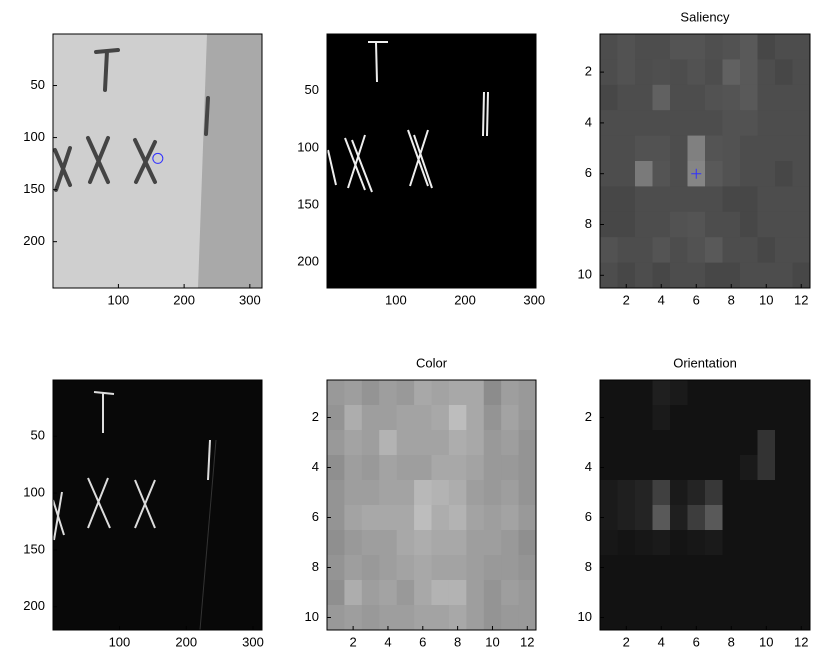  What do you see at coordinates (465, 299) in the screenshot?
I see `x-tick-label: 200` at bounding box center [465, 299].